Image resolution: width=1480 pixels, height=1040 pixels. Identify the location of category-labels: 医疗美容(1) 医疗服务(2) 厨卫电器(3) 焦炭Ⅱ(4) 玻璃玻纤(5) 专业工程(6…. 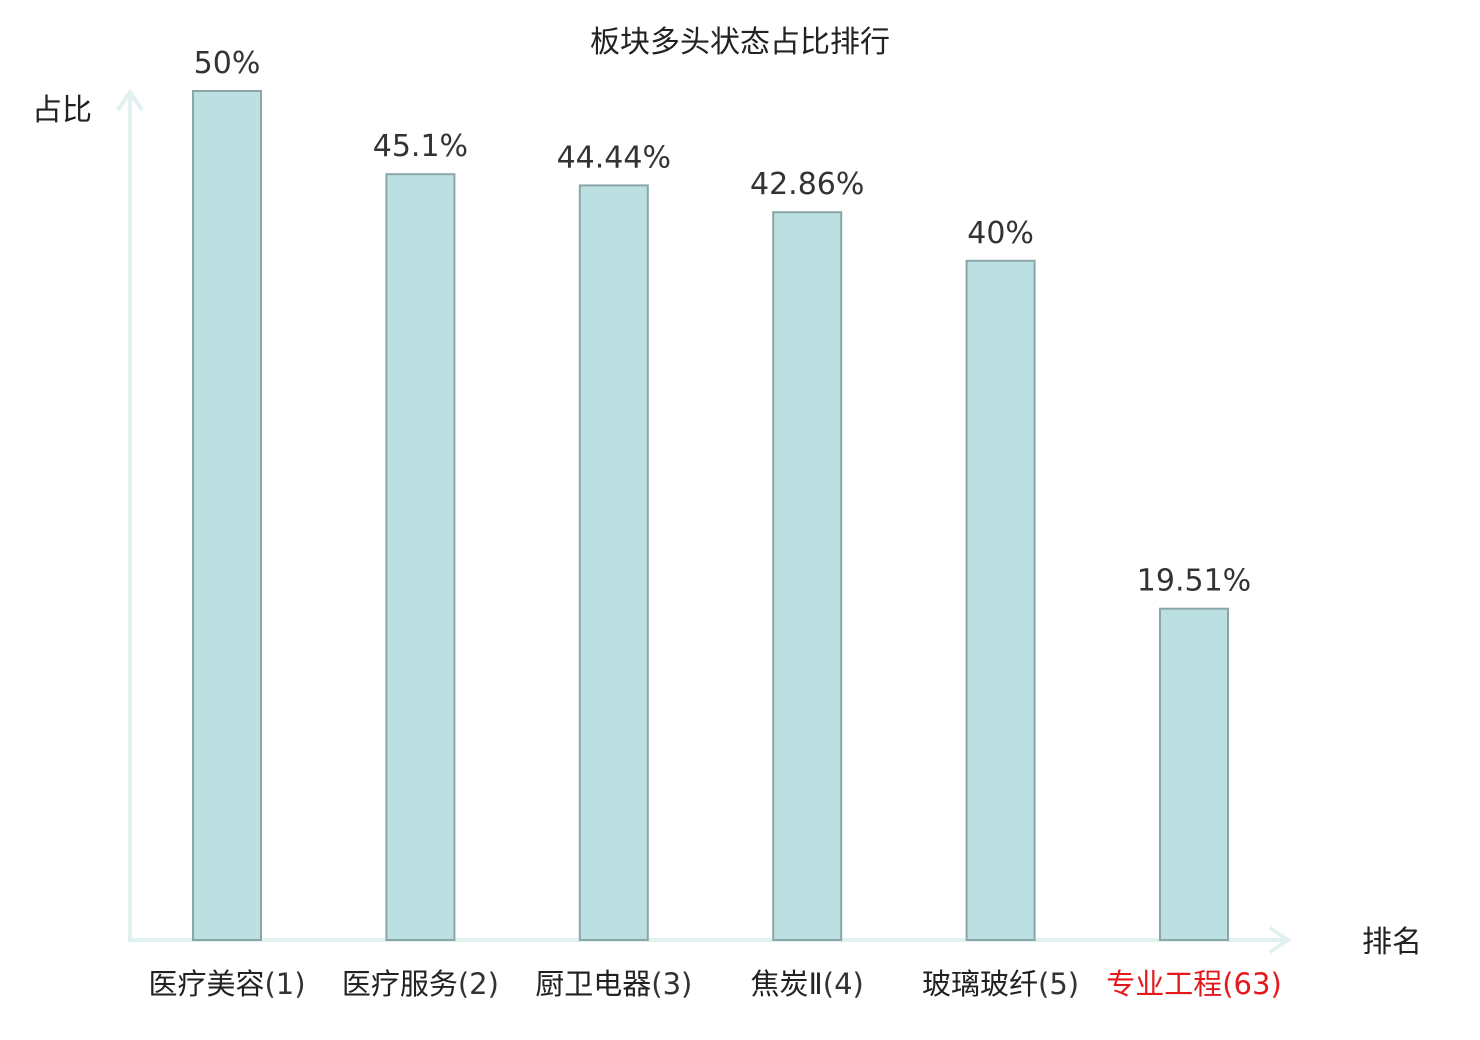
(714, 984).